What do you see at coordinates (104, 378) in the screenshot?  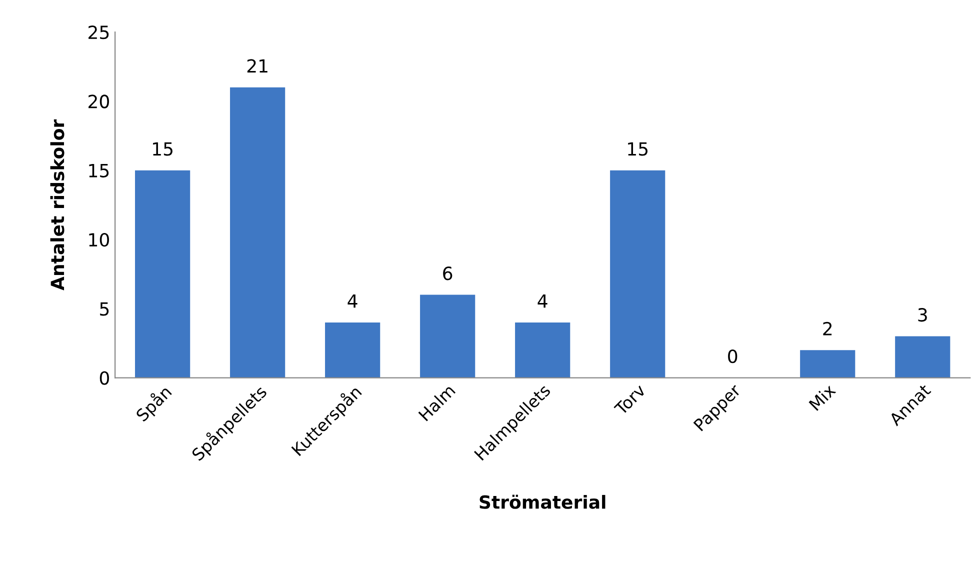 I see `y-tick-label: 0` at bounding box center [104, 378].